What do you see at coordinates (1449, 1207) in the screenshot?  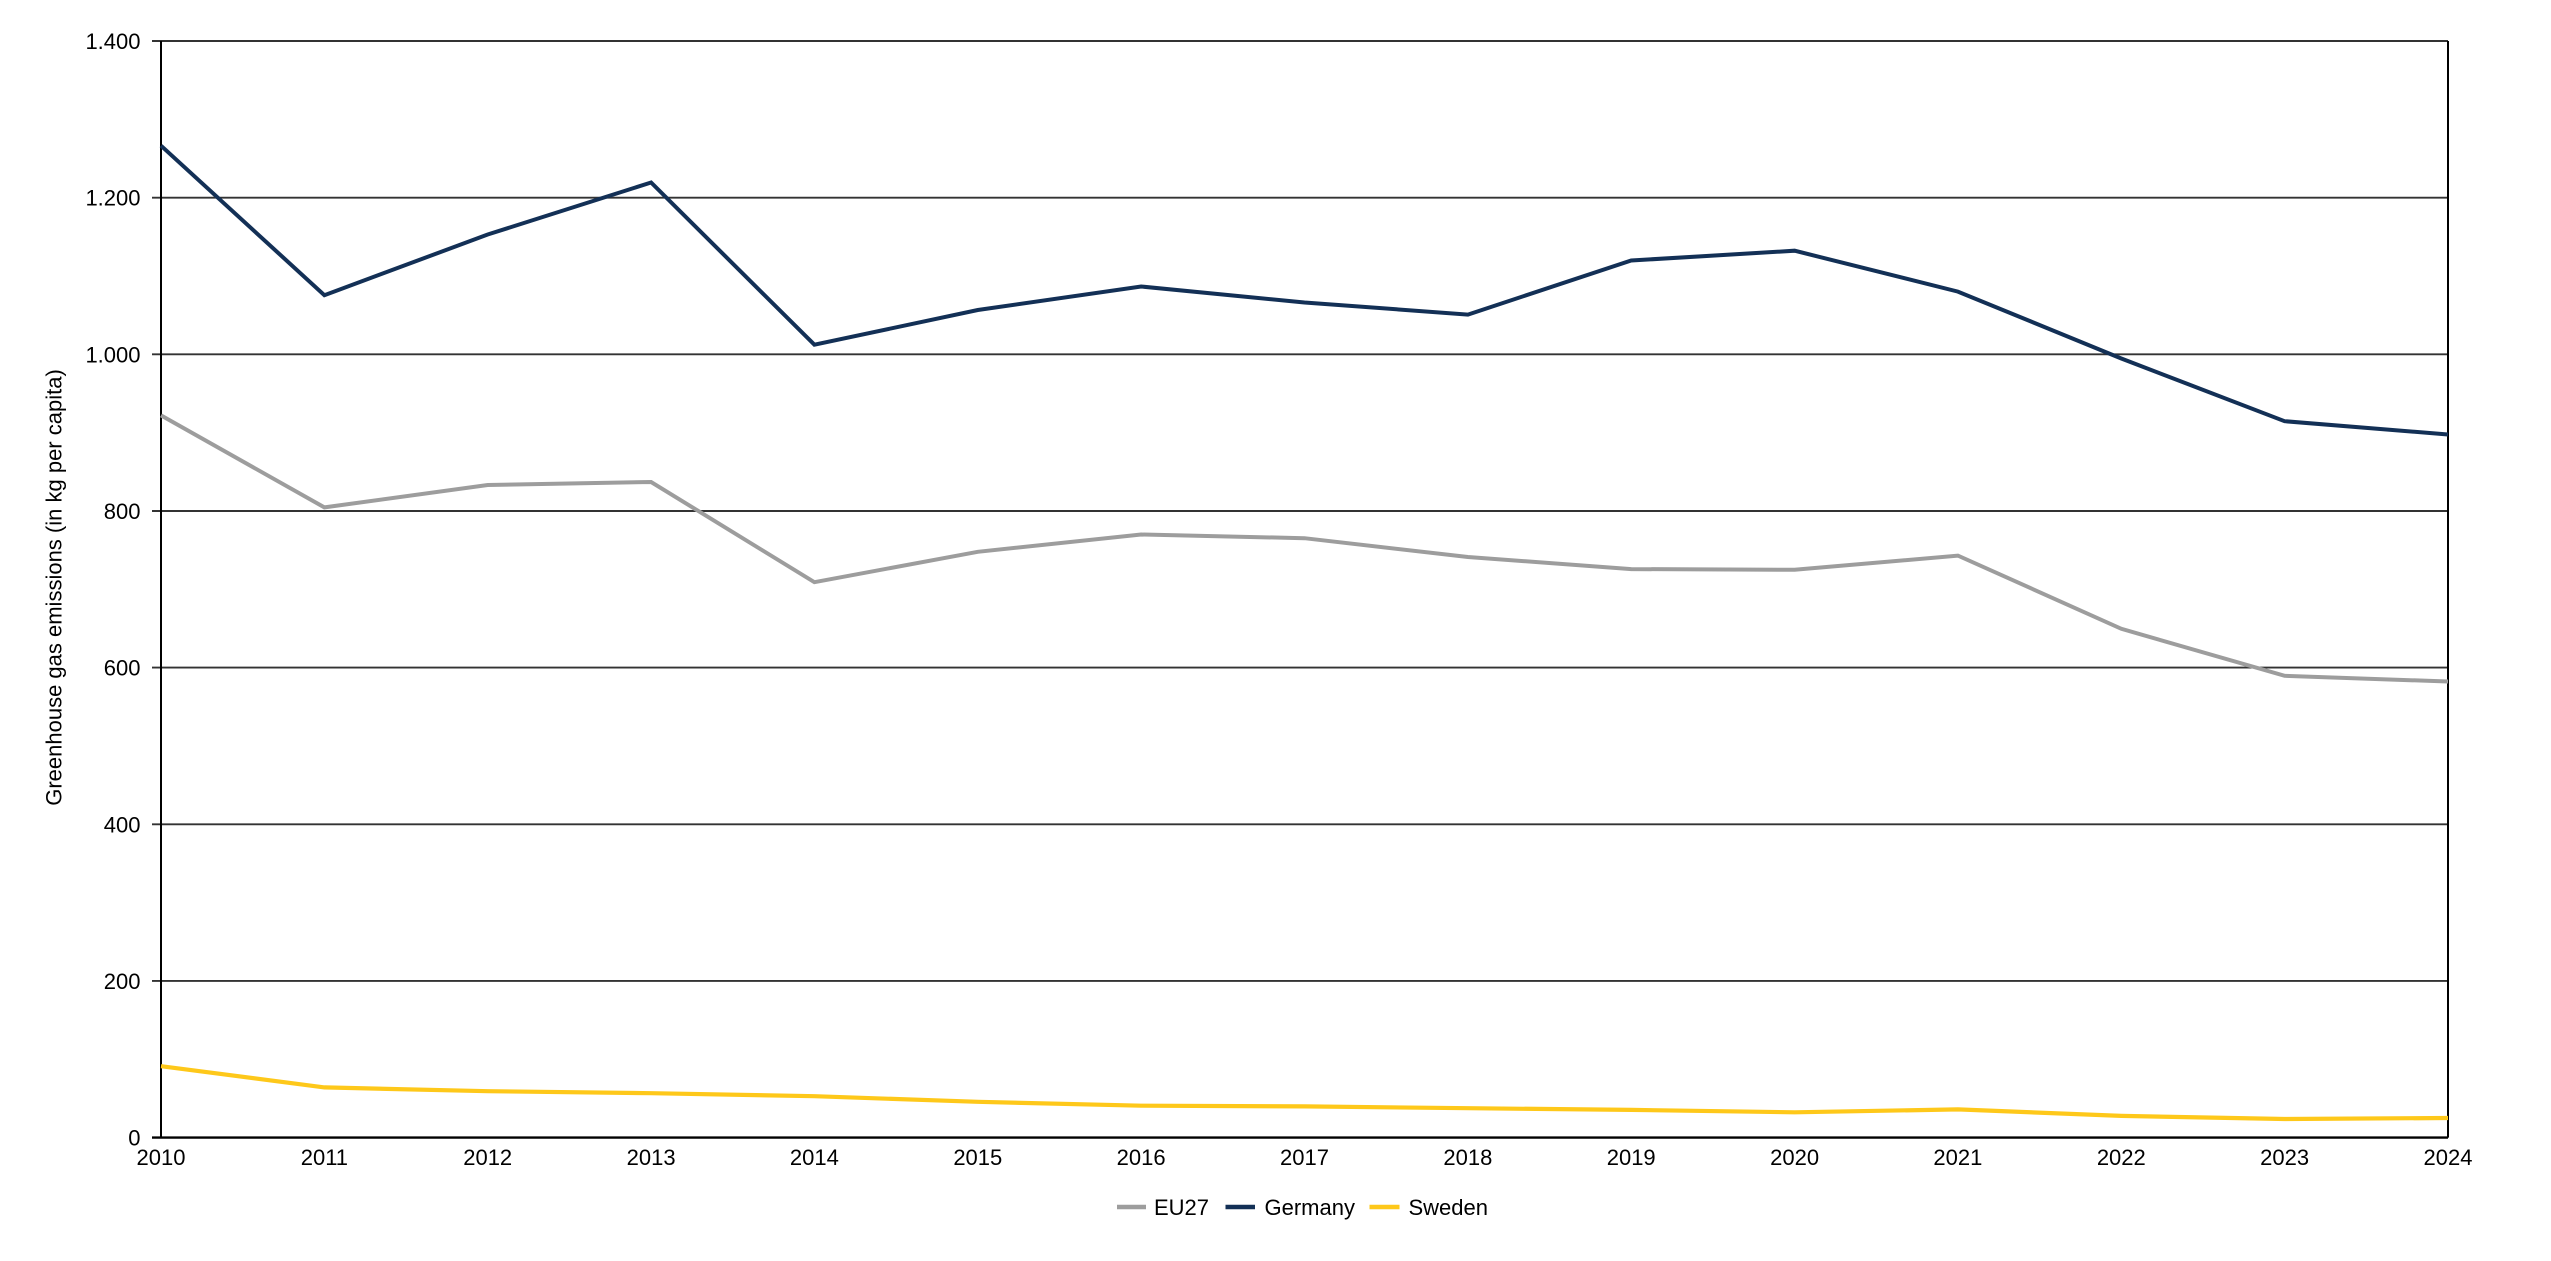 I see `svg-text: Sweden` at bounding box center [1449, 1207].